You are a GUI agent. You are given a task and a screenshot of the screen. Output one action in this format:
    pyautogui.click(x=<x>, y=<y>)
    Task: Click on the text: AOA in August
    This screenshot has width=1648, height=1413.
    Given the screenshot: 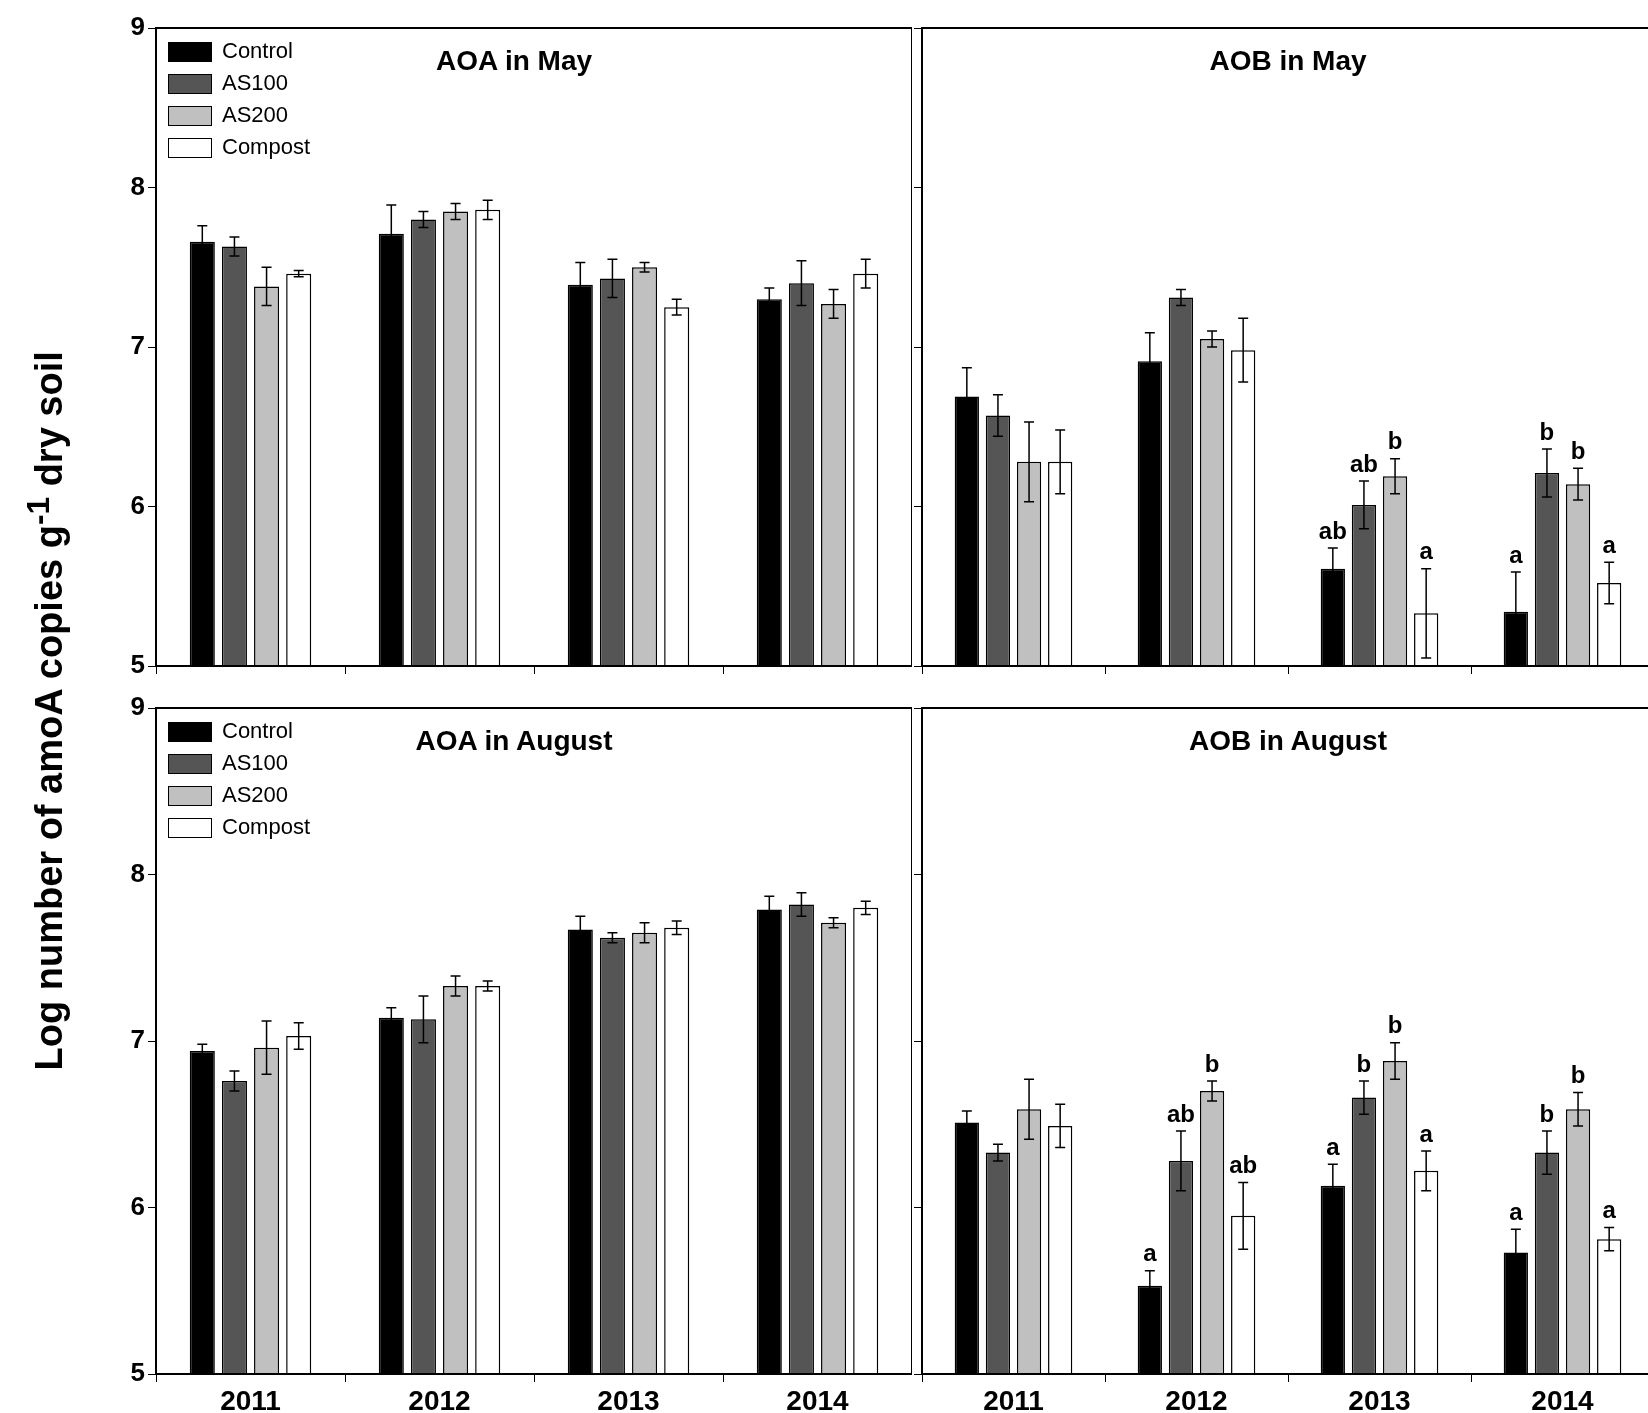 What is the action you would take?
    pyautogui.click(x=514, y=740)
    